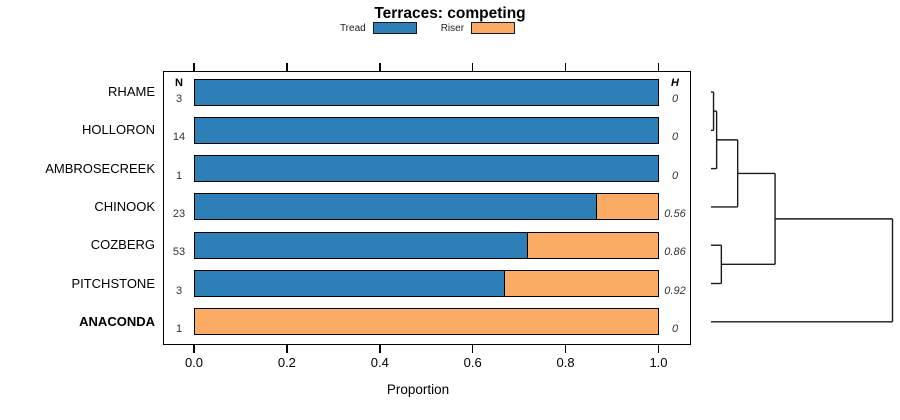  Describe the element at coordinates (426, 322) in the screenshot. I see `bar-anaconda` at that location.